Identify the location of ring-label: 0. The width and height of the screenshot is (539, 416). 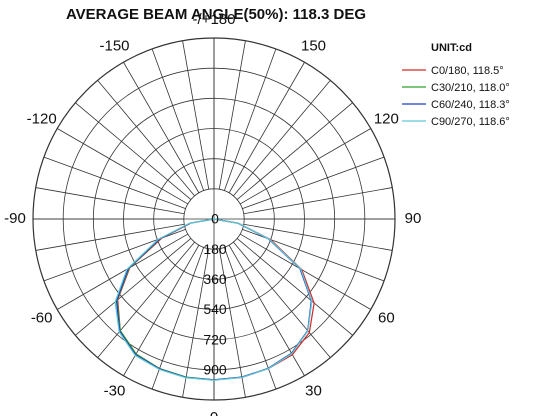
(215, 219).